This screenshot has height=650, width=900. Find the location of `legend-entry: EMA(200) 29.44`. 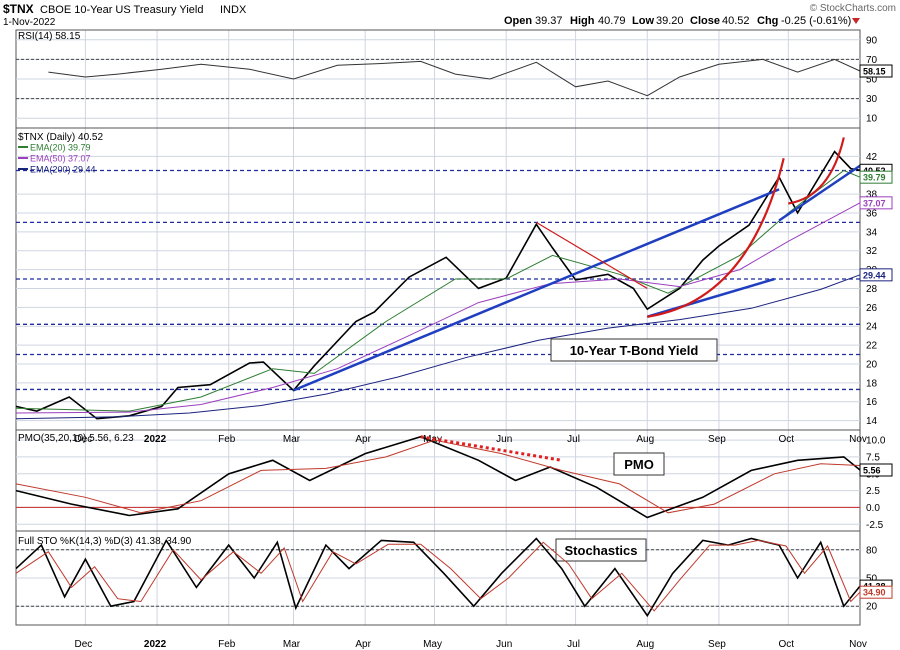

legend-entry: EMA(200) 29.44 is located at coordinates (63, 170).